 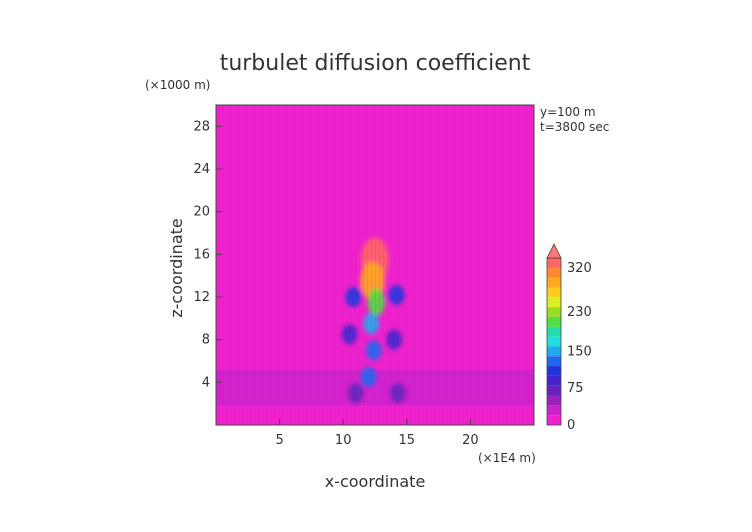 I want to click on colorbar-tick-label: 0, so click(x=571, y=425).